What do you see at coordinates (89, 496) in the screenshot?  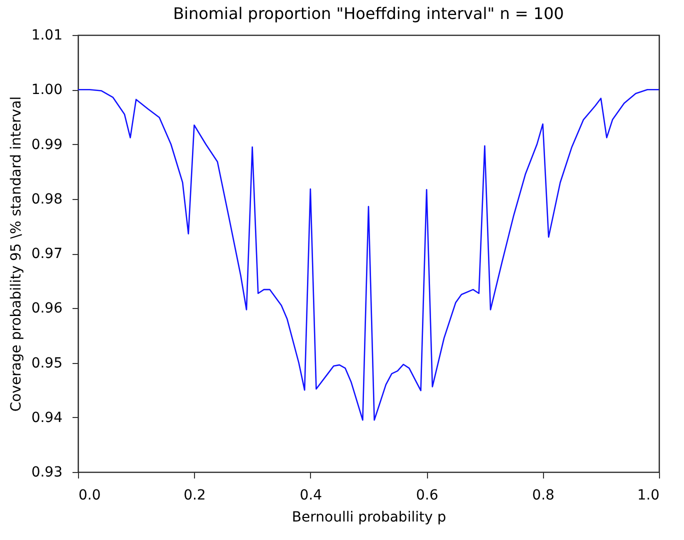 I see `x-tick-label: 0.0` at bounding box center [89, 496].